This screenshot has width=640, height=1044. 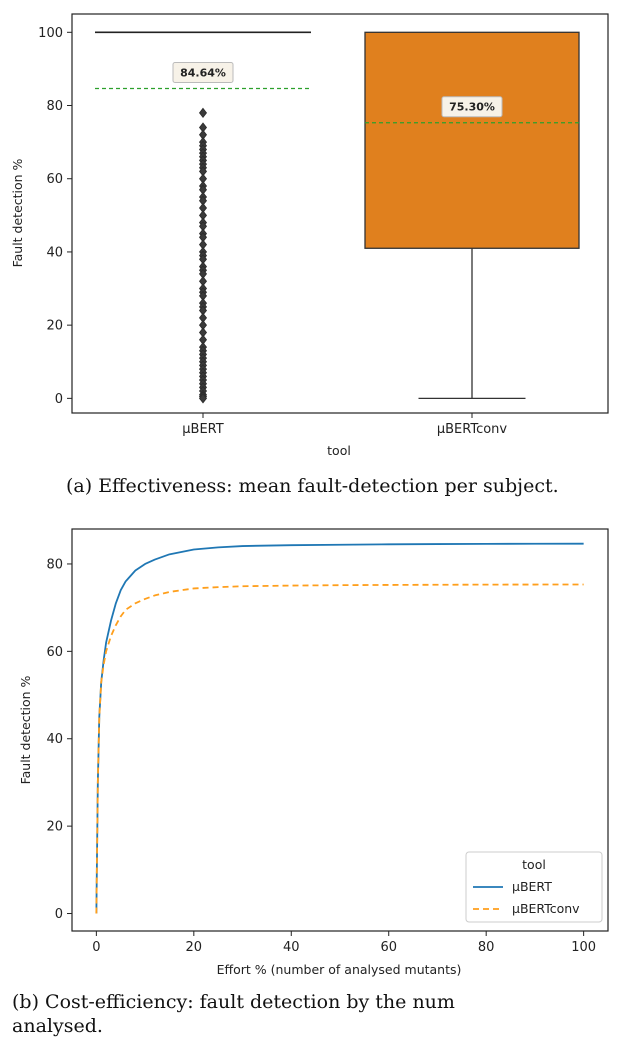 I want to click on x-tick-label: 60, so click(x=388, y=947).